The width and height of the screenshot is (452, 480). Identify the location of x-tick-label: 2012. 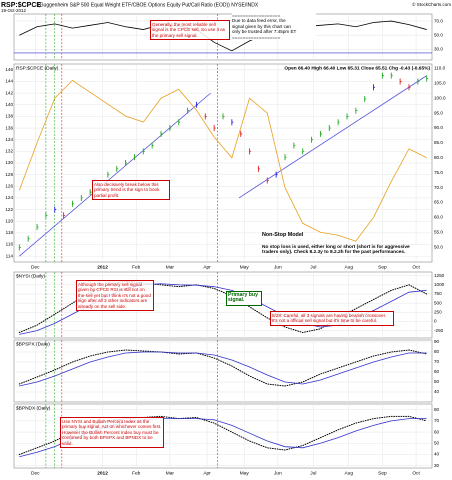
(102, 267).